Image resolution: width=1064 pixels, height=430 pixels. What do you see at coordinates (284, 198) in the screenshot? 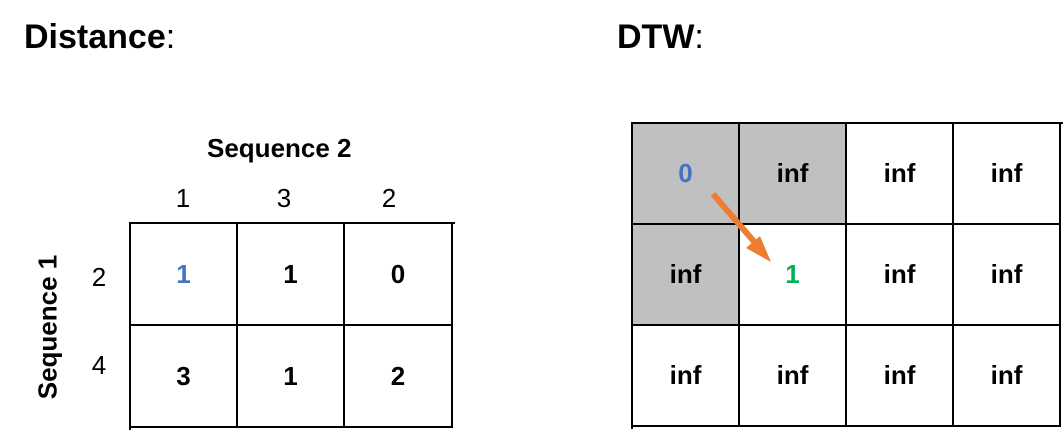
I see `col-tick: 3` at bounding box center [284, 198].